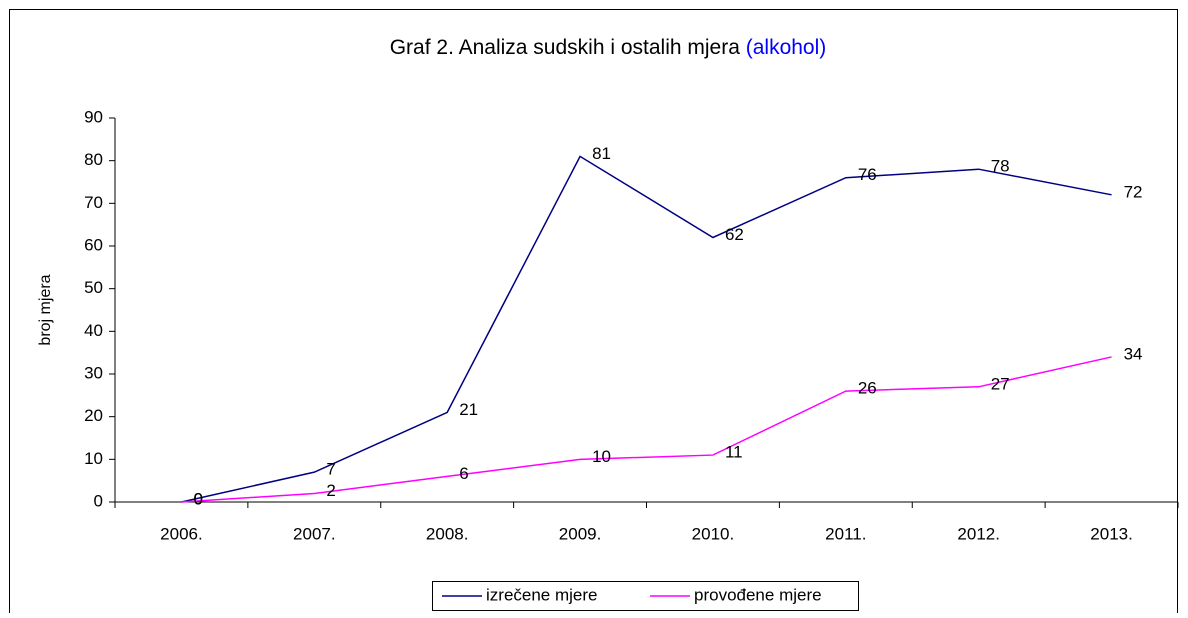 The width and height of the screenshot is (1188, 618). I want to click on legend-label: izrečene mjere, so click(542, 594).